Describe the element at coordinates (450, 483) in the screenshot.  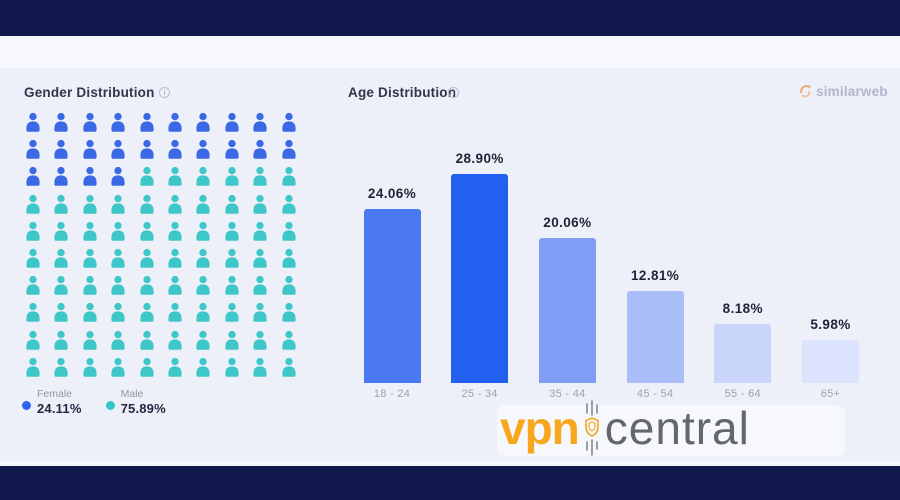
I see `page-bottom-band` at that location.